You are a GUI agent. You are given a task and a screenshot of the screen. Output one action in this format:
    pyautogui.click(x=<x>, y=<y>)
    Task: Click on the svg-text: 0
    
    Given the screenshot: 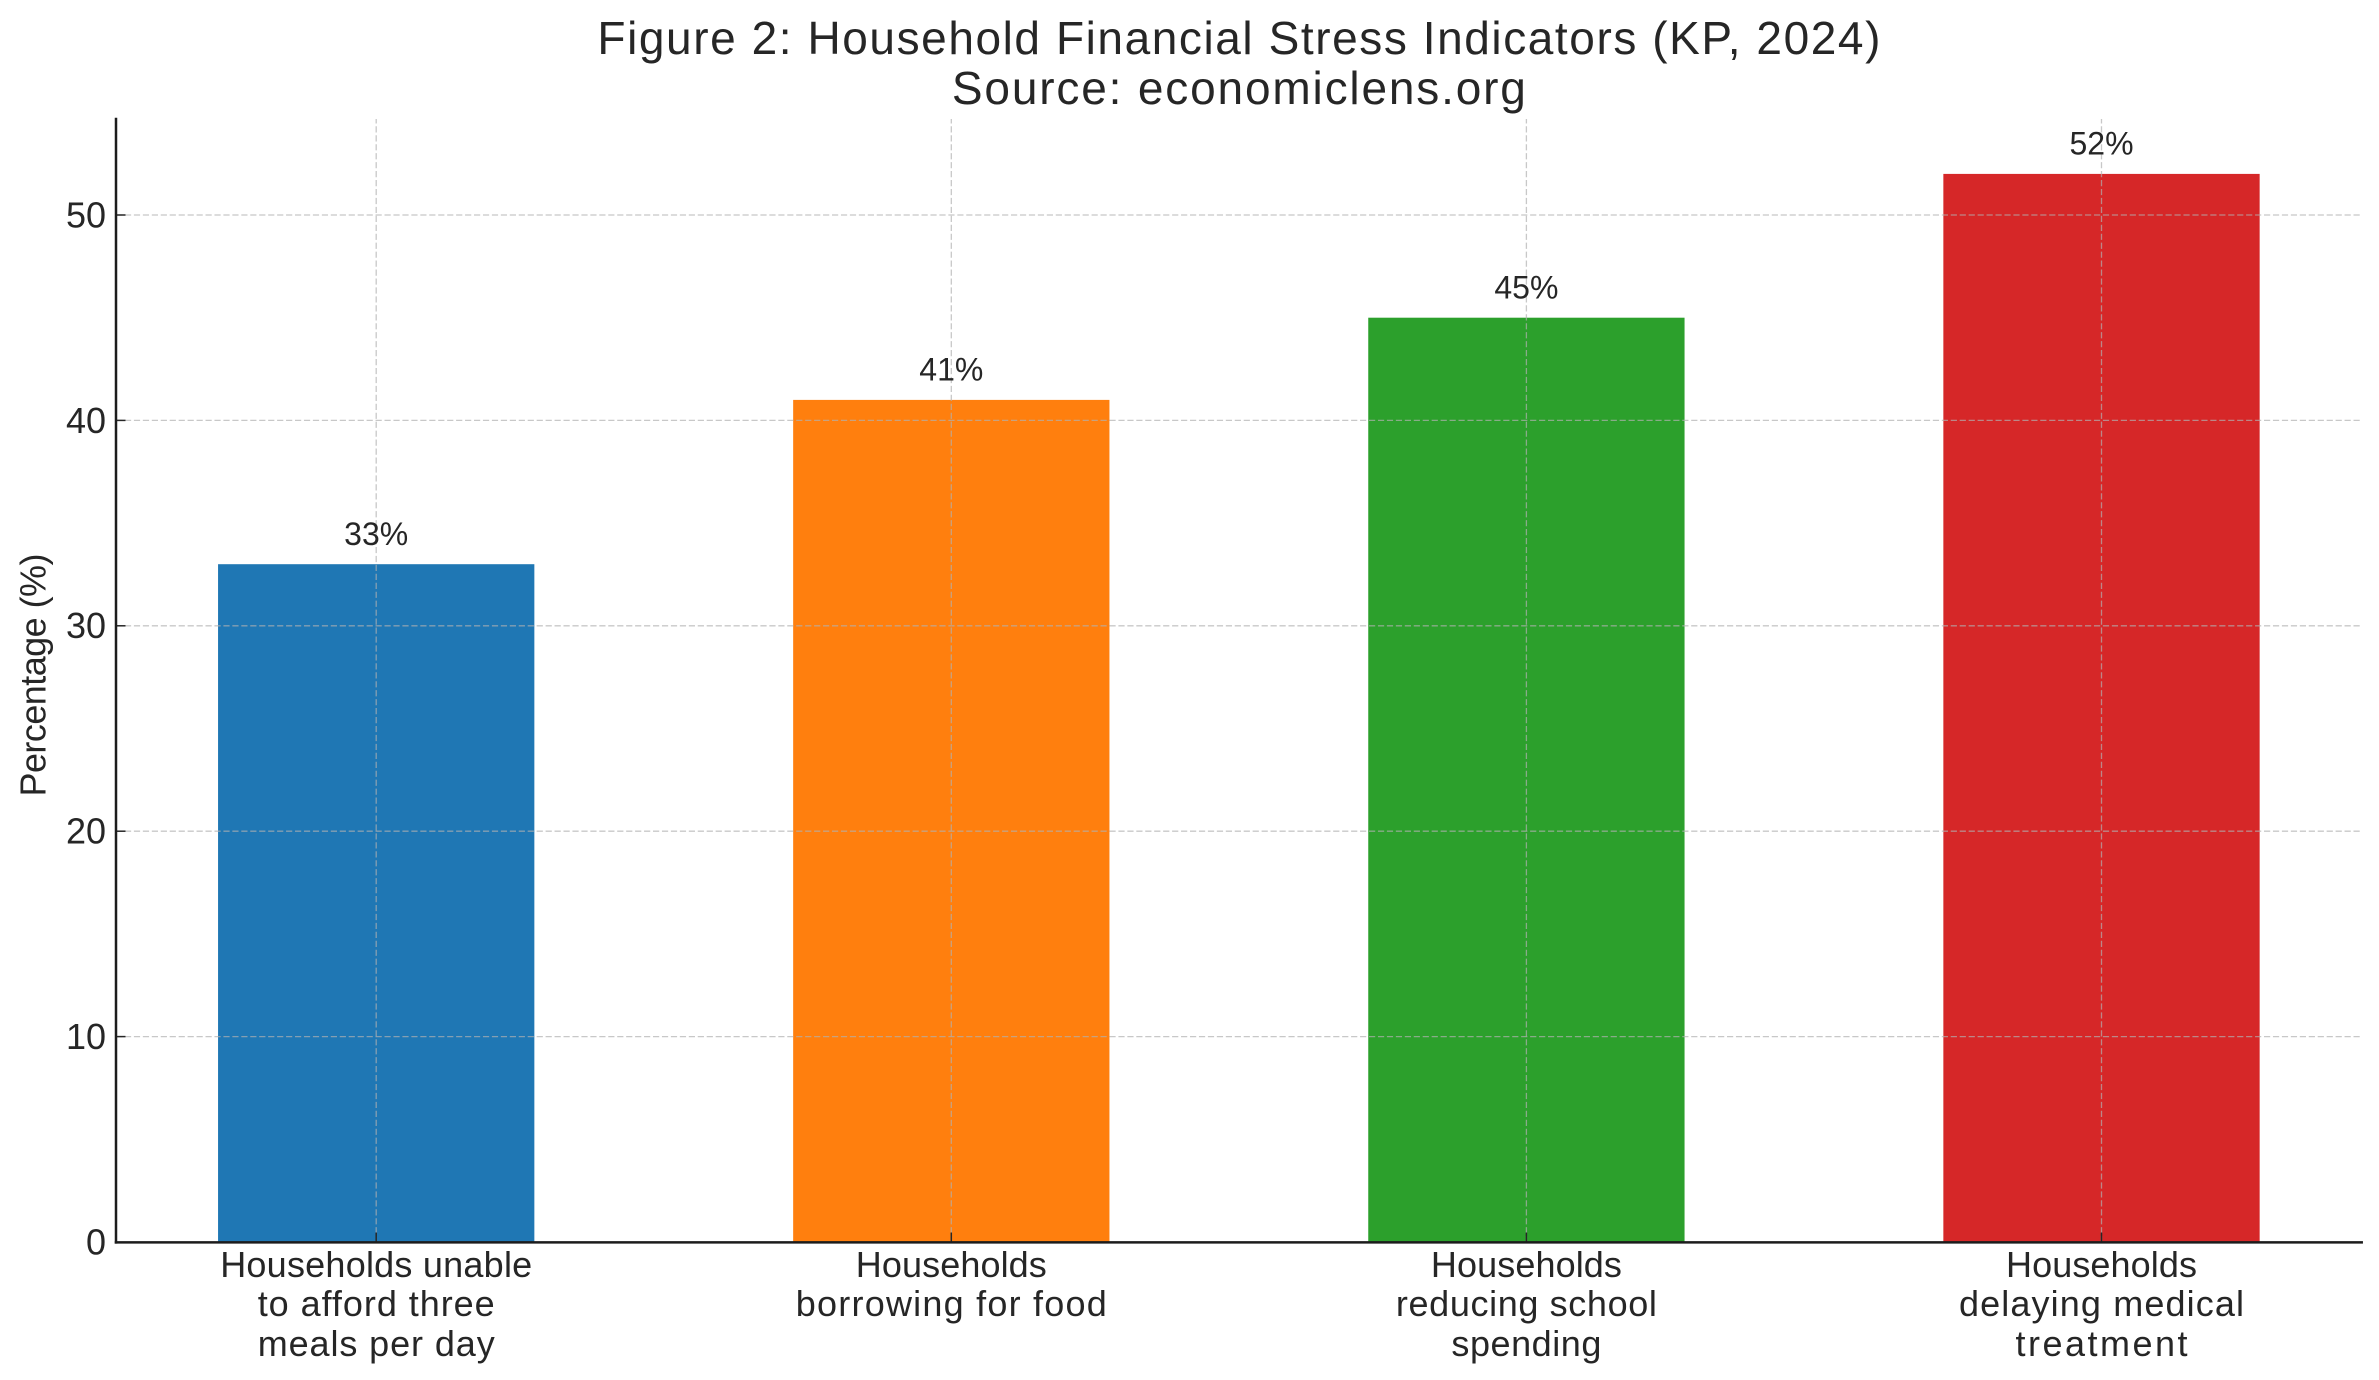 What is the action you would take?
    pyautogui.click(x=96, y=1242)
    